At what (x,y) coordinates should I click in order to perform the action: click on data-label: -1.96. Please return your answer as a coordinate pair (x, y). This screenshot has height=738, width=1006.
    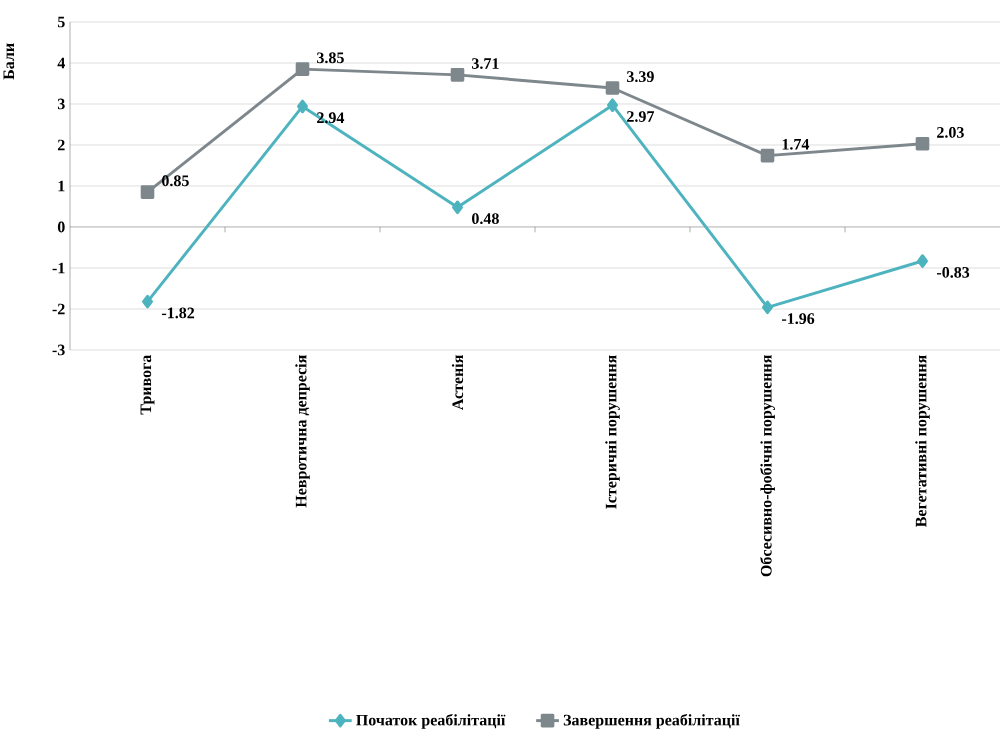
    Looking at the image, I should click on (798, 319).